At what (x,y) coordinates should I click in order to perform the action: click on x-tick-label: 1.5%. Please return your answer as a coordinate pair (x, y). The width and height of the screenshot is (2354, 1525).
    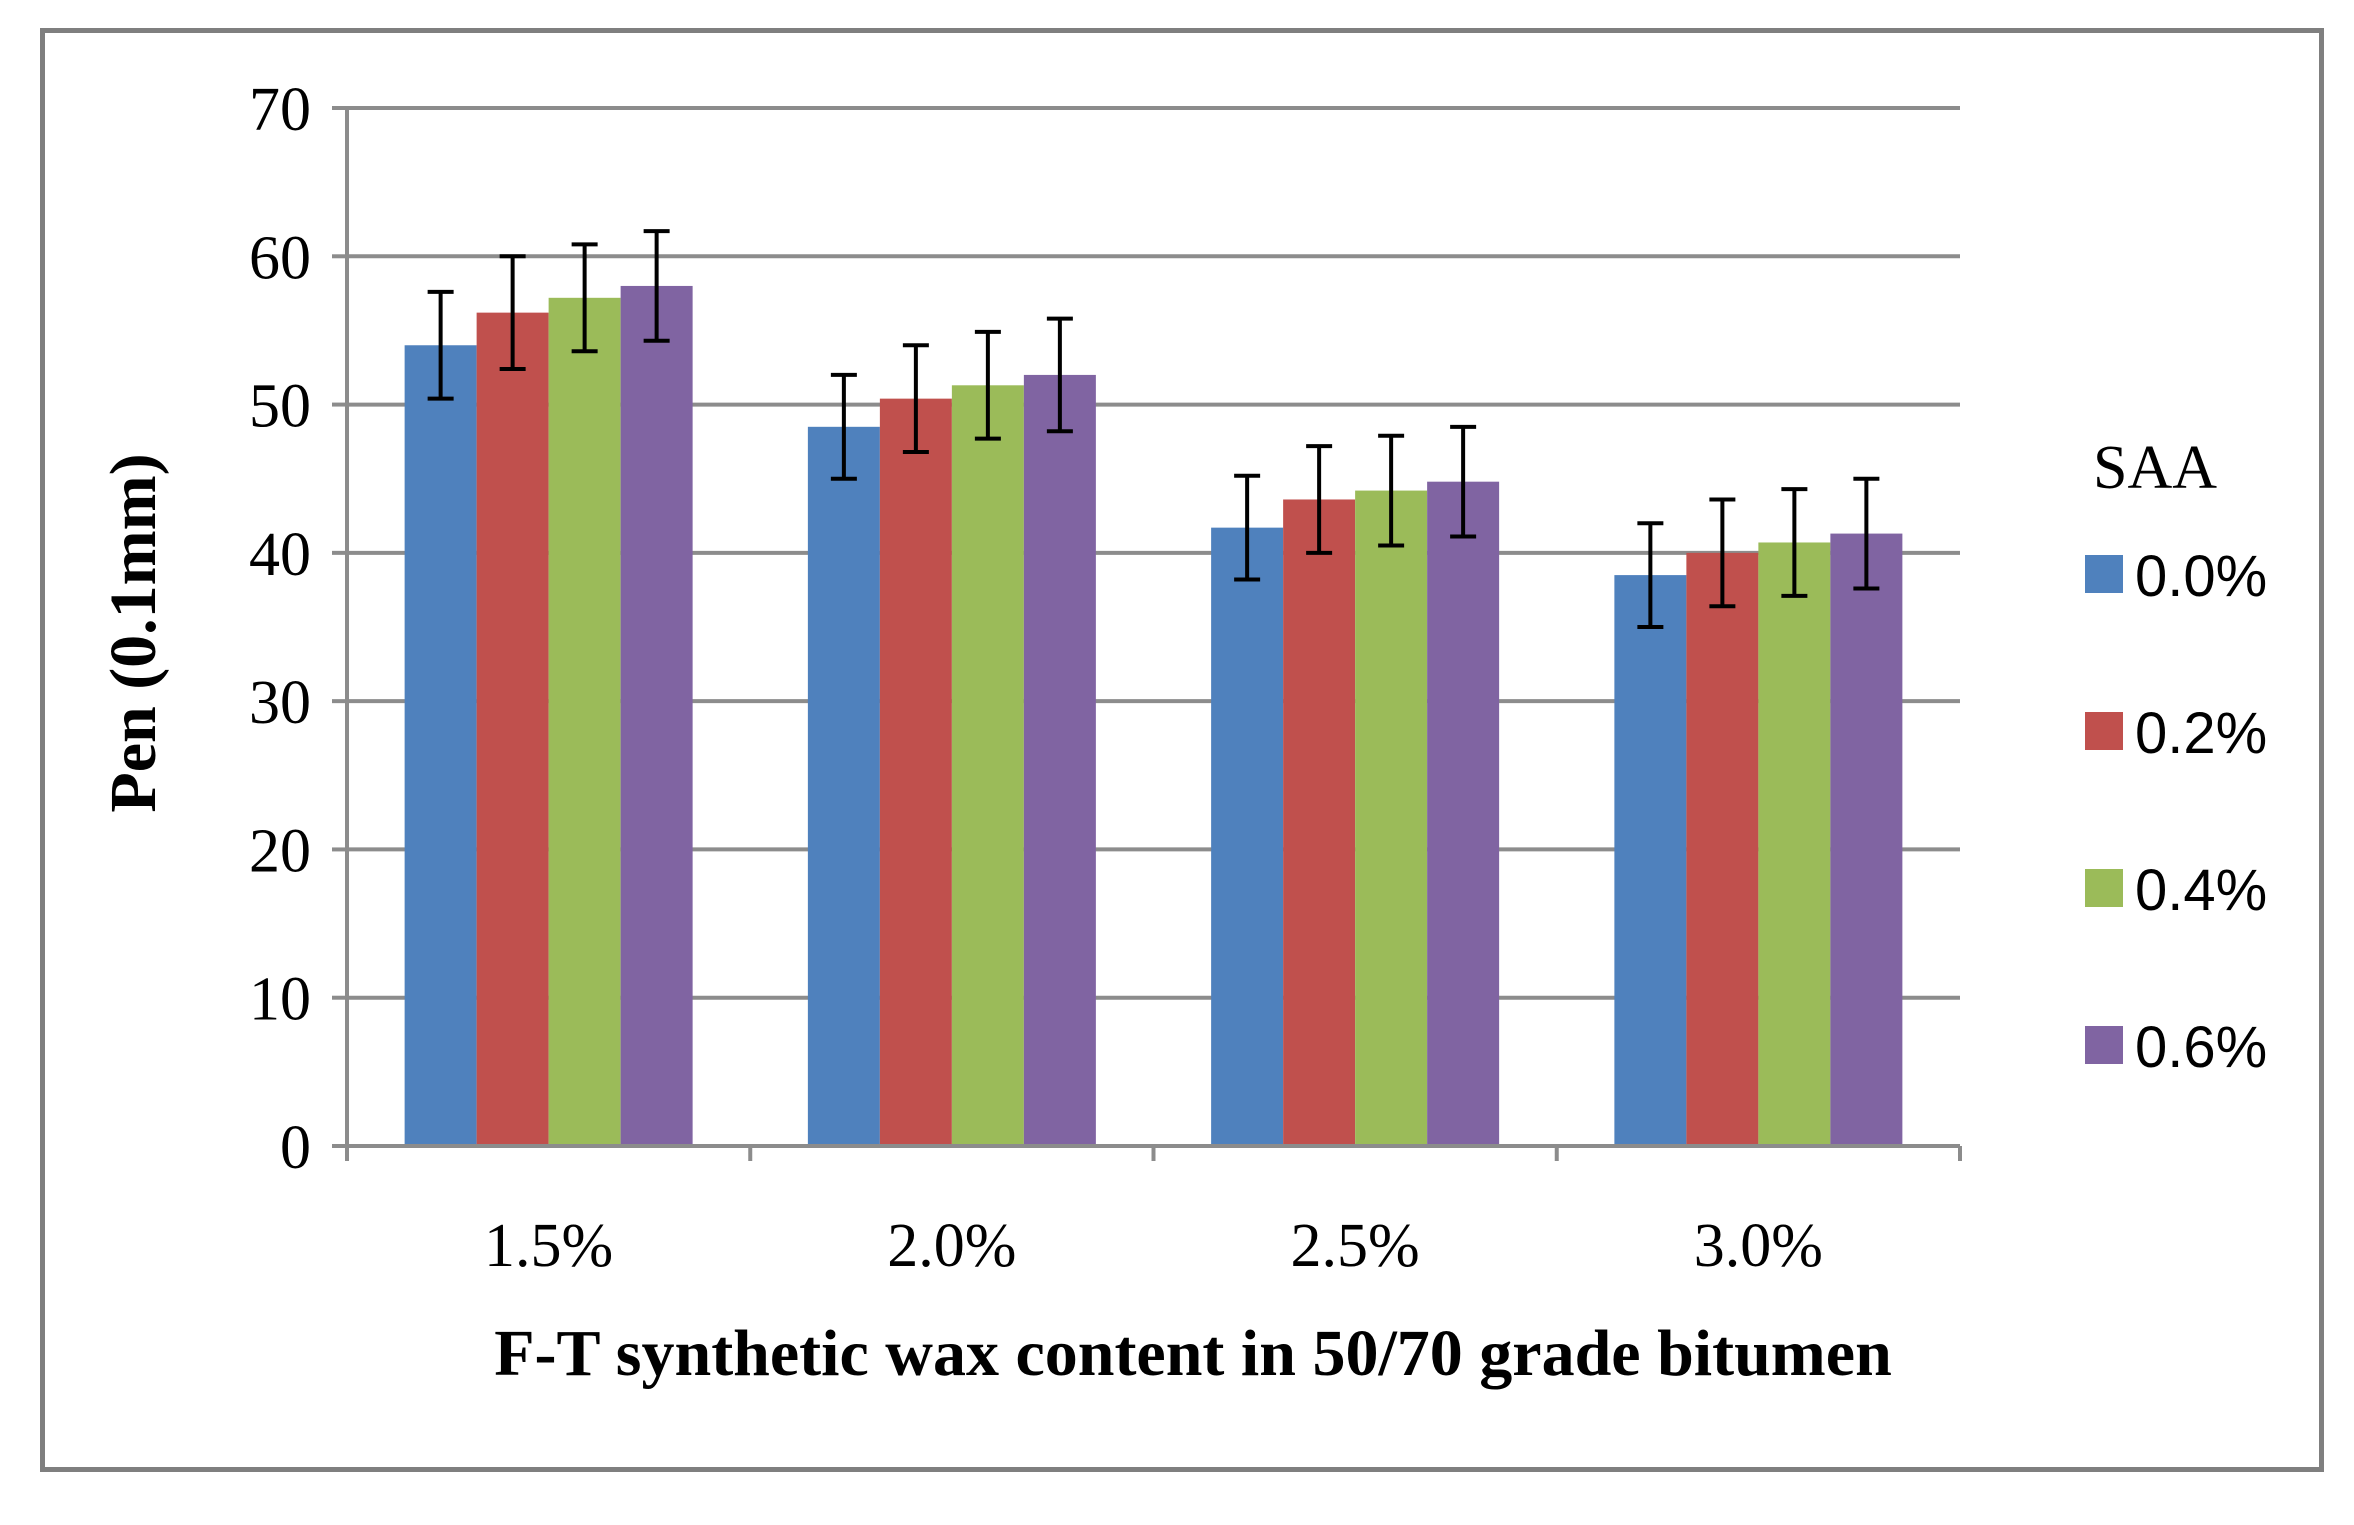
    Looking at the image, I should click on (548, 1246).